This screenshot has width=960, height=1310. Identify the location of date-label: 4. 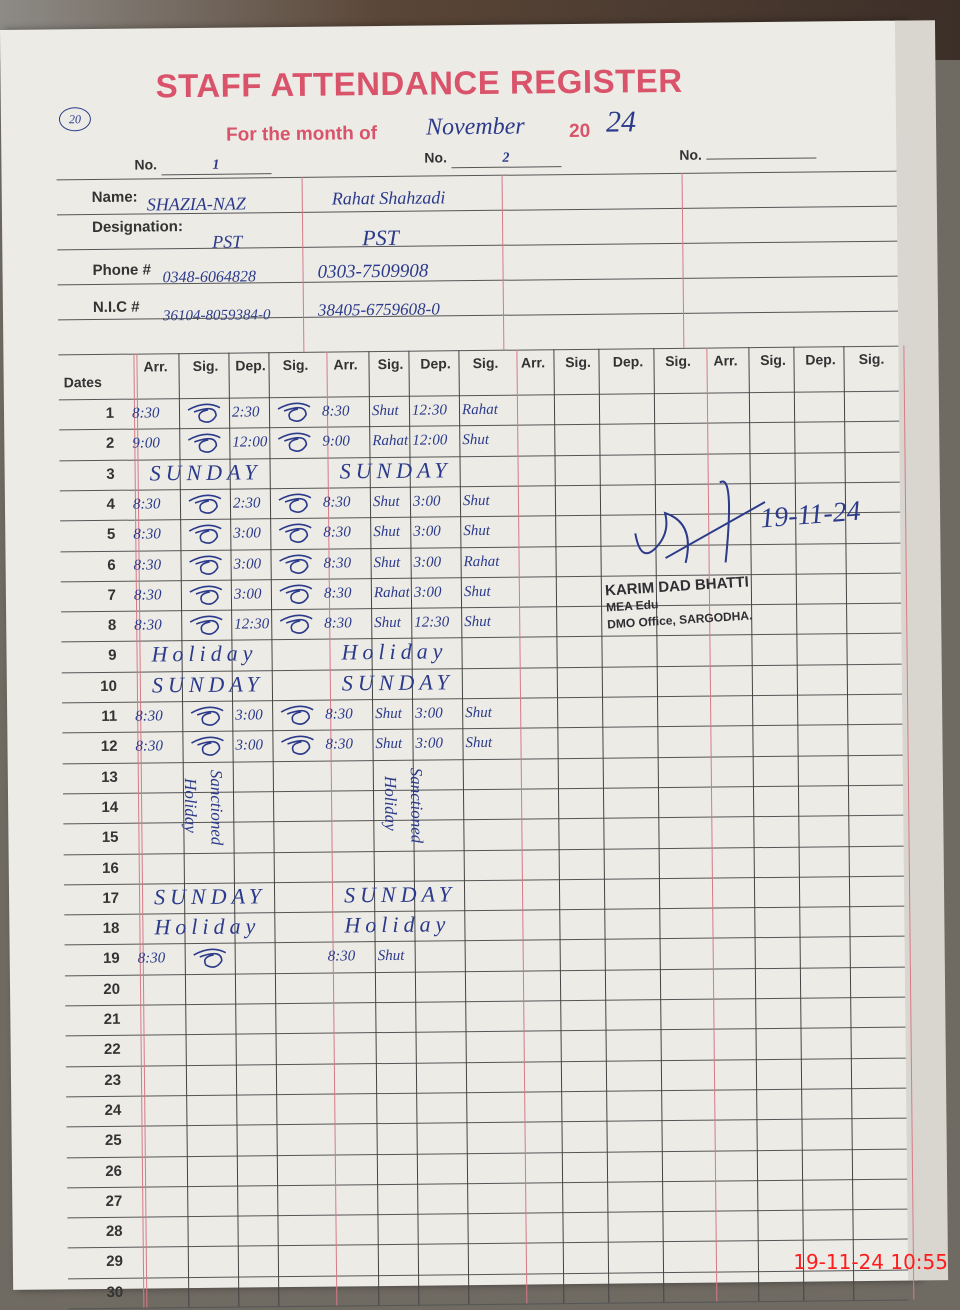
(111, 504).